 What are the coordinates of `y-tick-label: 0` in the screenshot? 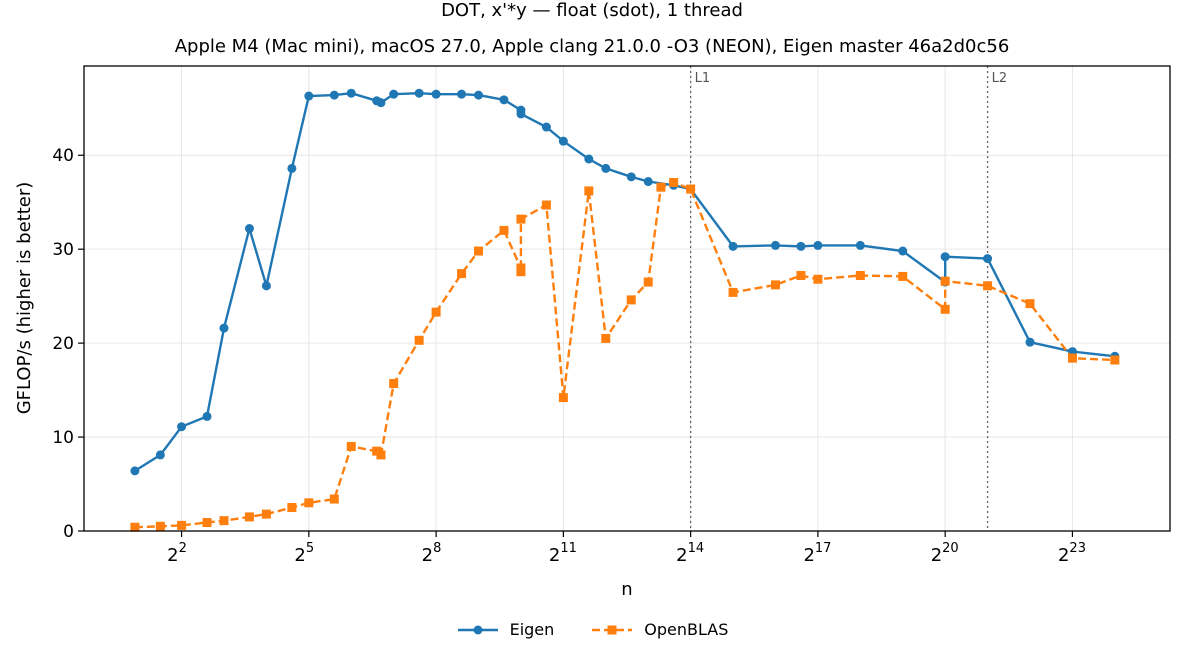 It's located at (68, 532).